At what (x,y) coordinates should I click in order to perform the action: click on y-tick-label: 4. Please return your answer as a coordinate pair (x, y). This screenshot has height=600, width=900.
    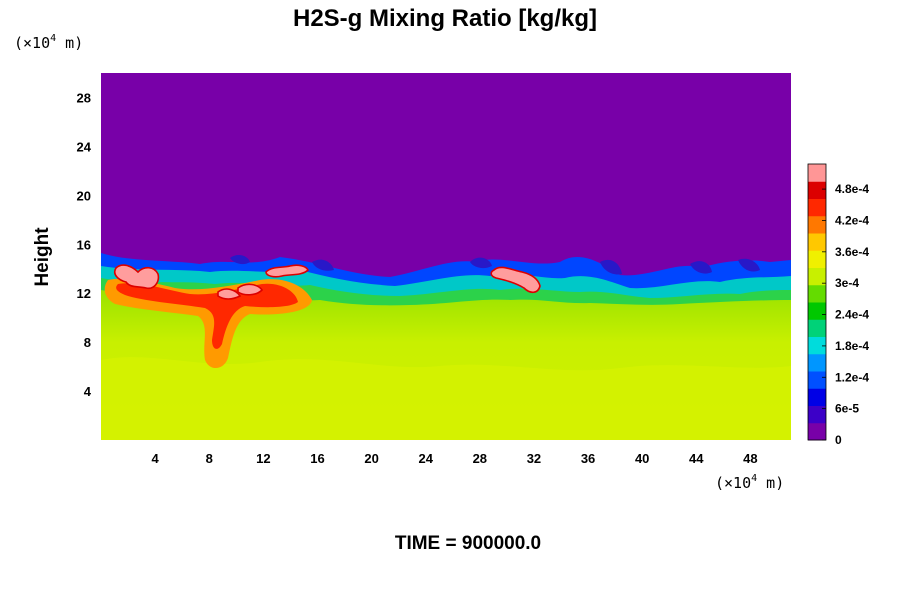
    Looking at the image, I should click on (88, 391).